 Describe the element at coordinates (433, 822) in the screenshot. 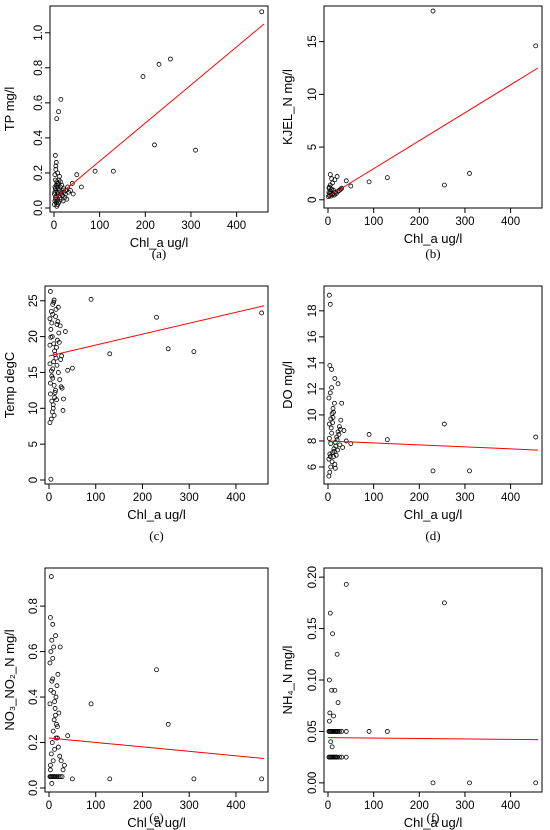

I see `x-axis-label: Chl_a ug/l` at that location.